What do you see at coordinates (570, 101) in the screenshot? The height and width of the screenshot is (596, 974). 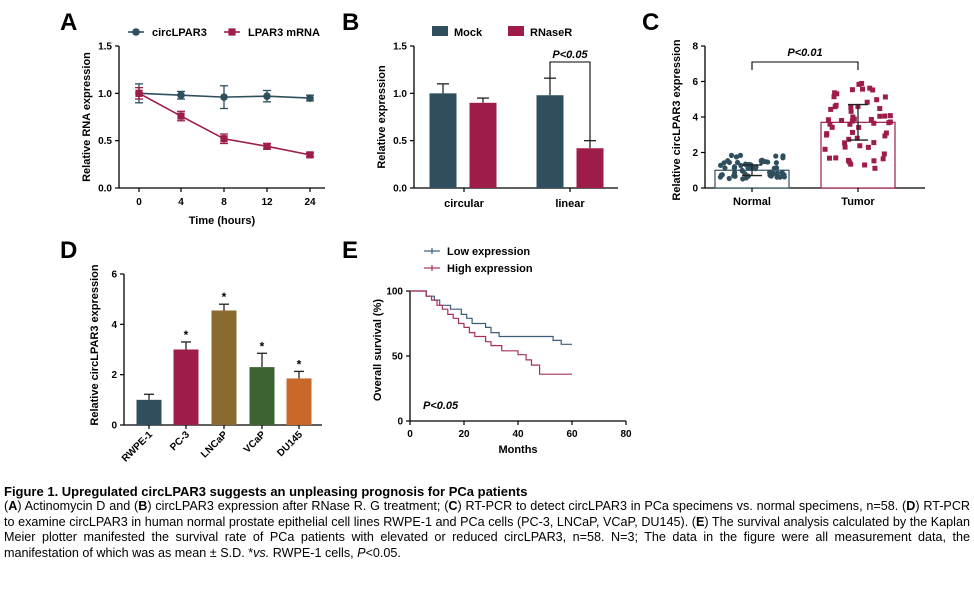 I see `significance-bracket` at bounding box center [570, 101].